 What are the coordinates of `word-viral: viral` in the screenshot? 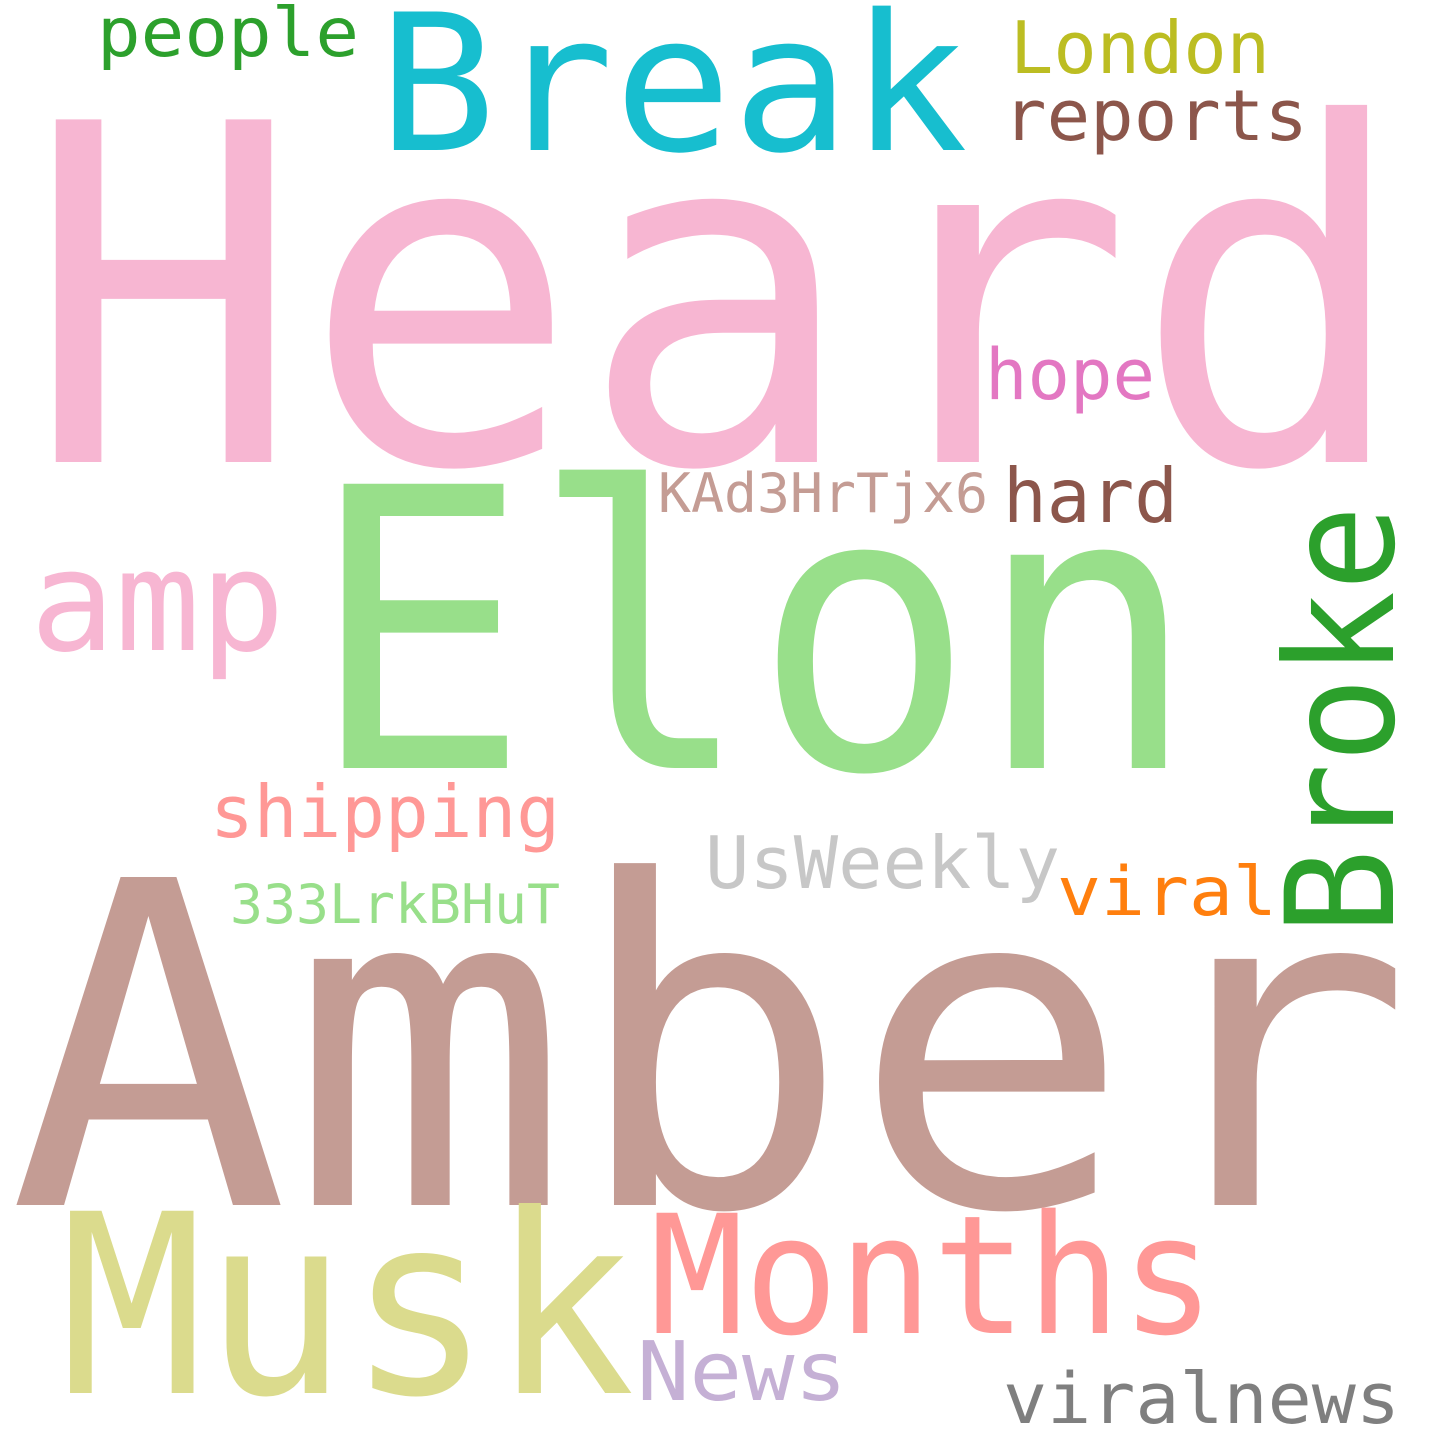 It's located at (1167, 892).